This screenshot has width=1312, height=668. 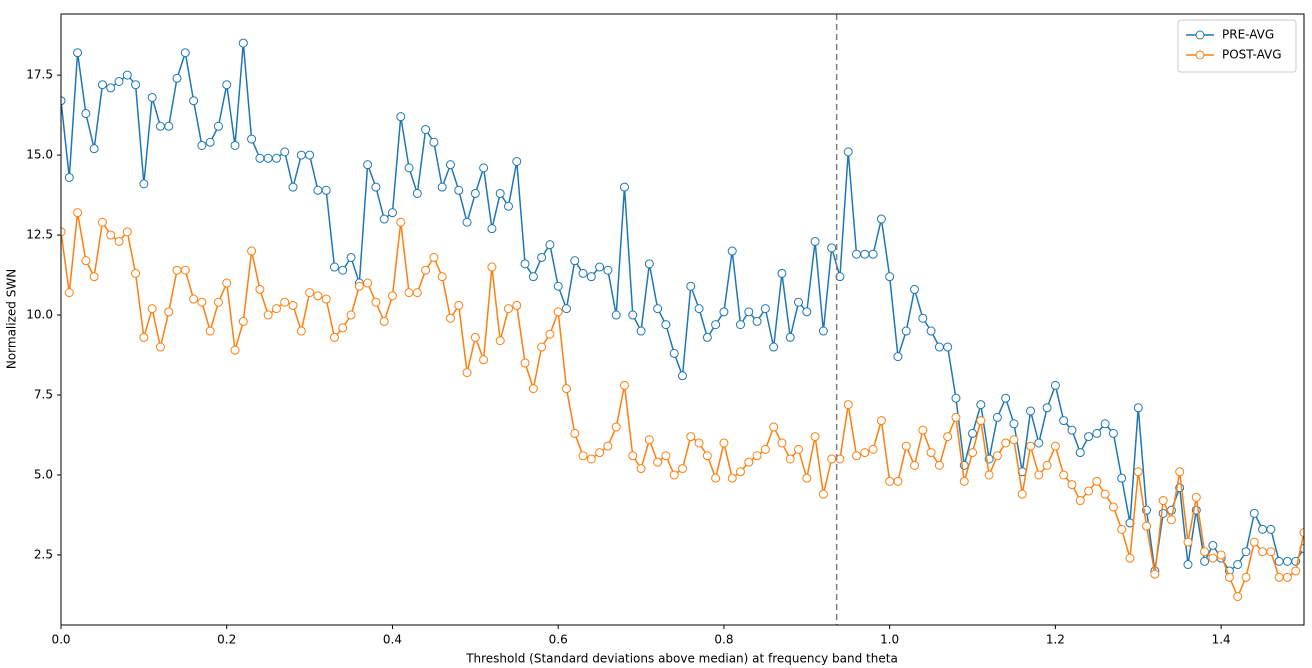 I want to click on y-tick-label: 17.5, so click(x=39, y=75).